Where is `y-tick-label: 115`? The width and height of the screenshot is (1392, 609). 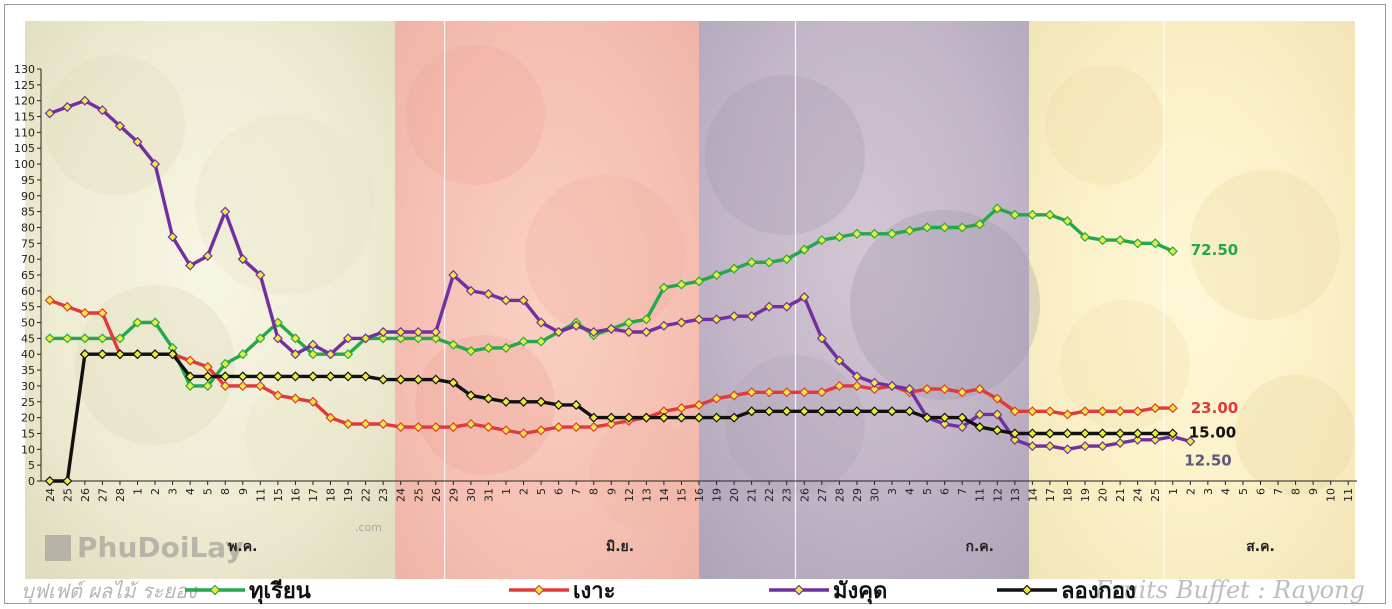
y-tick-label: 115 is located at coordinates (24, 117).